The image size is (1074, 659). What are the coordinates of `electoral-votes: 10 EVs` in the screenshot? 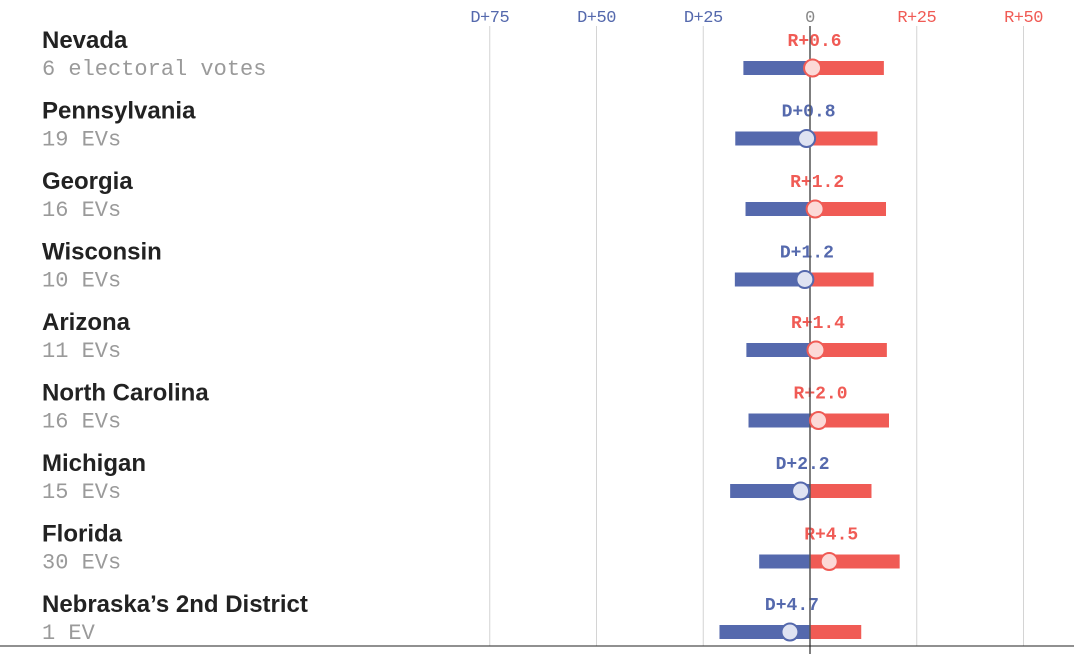 It's located at (81, 281).